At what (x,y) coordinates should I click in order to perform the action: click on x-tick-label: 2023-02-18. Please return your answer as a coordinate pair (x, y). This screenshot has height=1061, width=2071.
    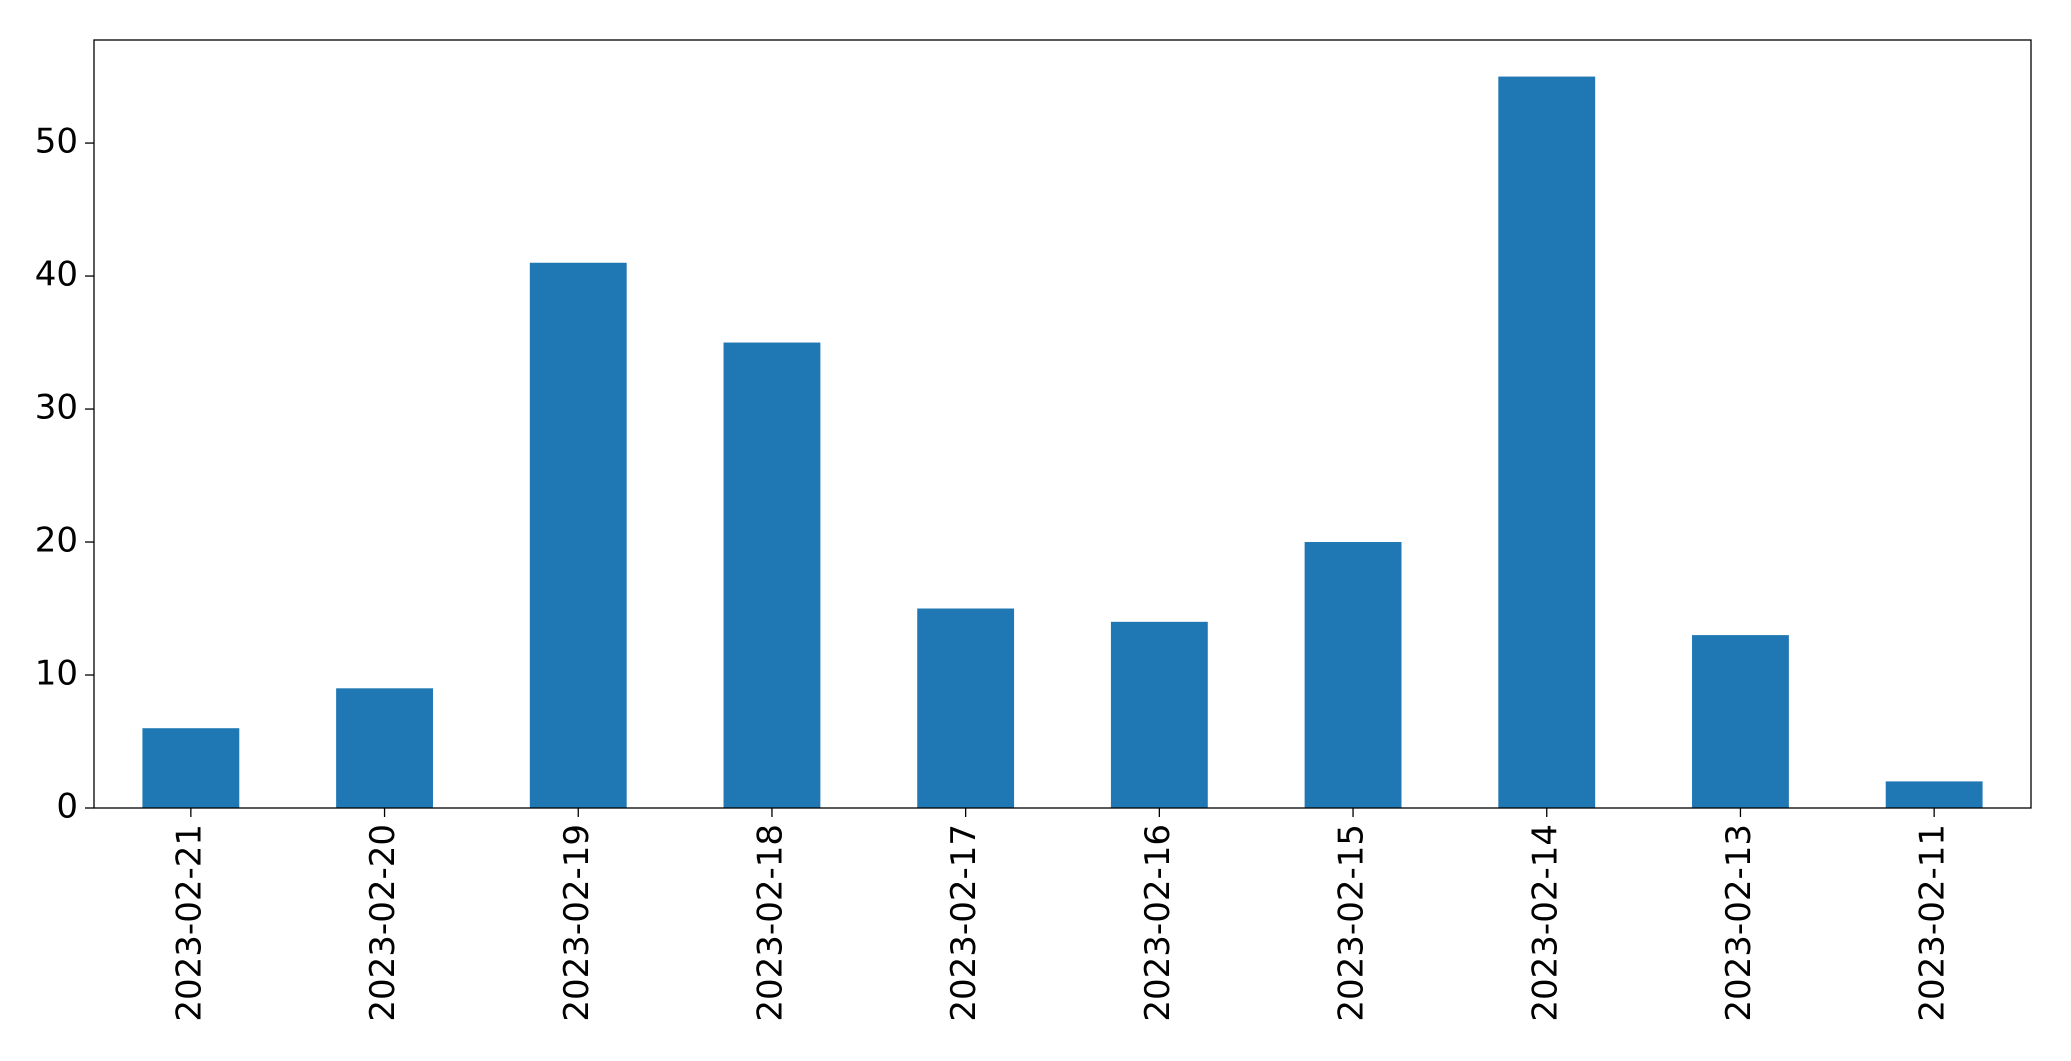
    Looking at the image, I should click on (770, 923).